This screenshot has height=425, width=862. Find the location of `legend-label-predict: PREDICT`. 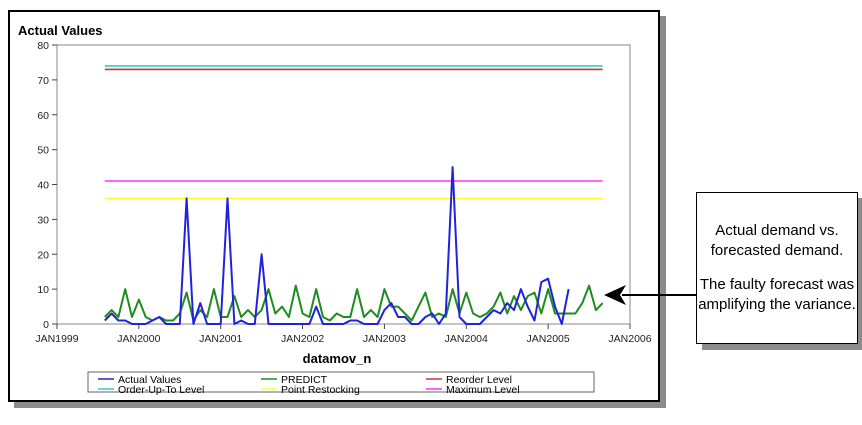

legend-label-predict: PREDICT is located at coordinates (304, 380).